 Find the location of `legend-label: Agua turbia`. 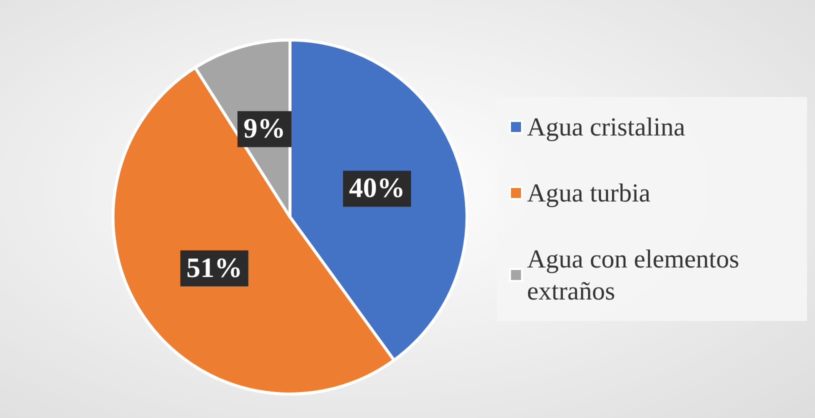

legend-label: Agua turbia is located at coordinates (589, 193).